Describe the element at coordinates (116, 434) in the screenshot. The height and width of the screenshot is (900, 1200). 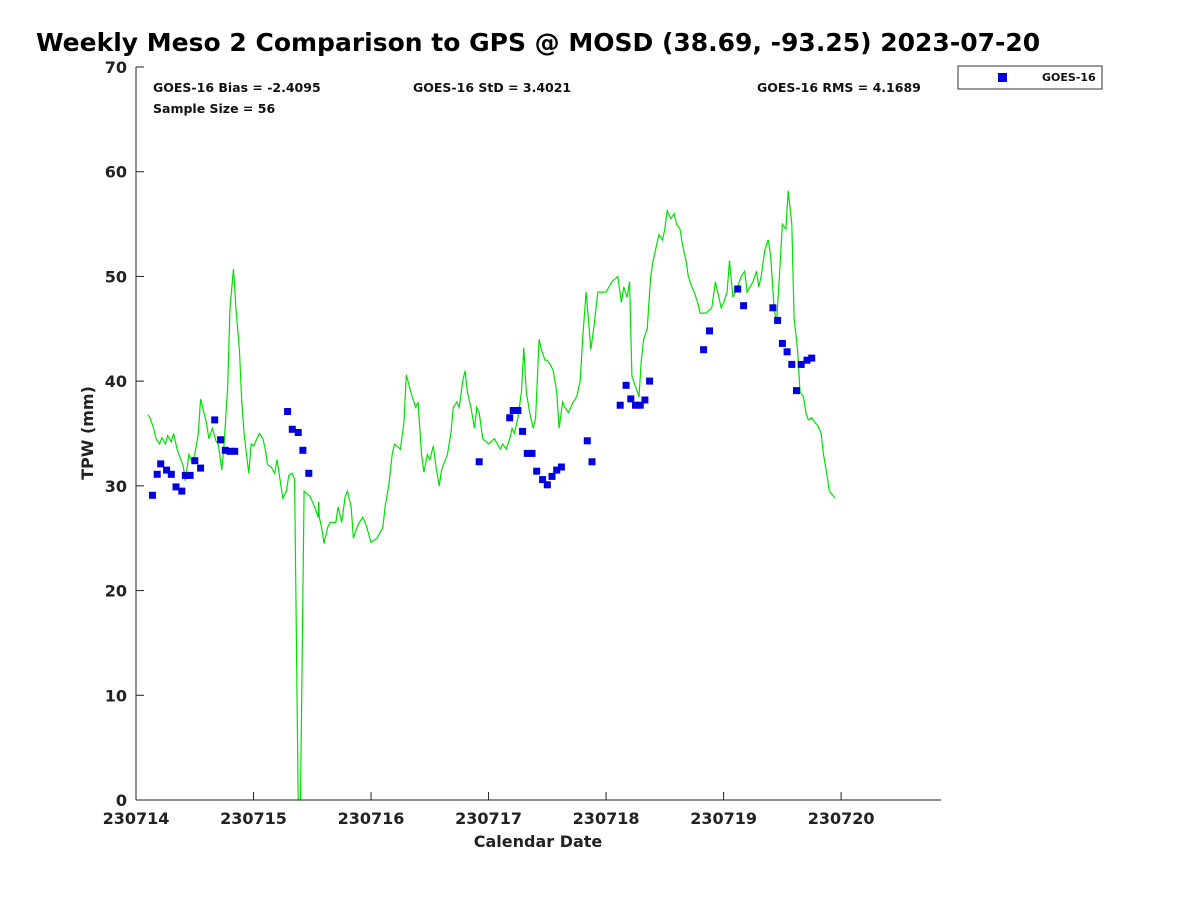
I see `y-tick-labels: 0 10 20 30 40 50 60 70` at that location.